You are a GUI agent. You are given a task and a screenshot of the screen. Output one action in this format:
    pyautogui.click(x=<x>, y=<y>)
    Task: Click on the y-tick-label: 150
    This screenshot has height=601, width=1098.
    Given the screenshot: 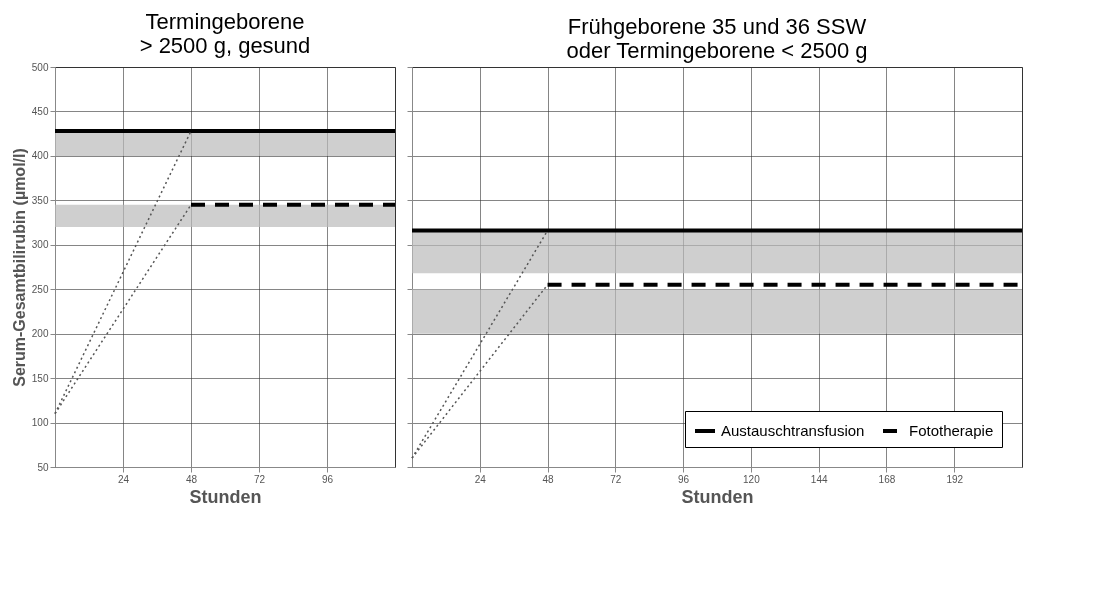 What is the action you would take?
    pyautogui.click(x=40, y=378)
    